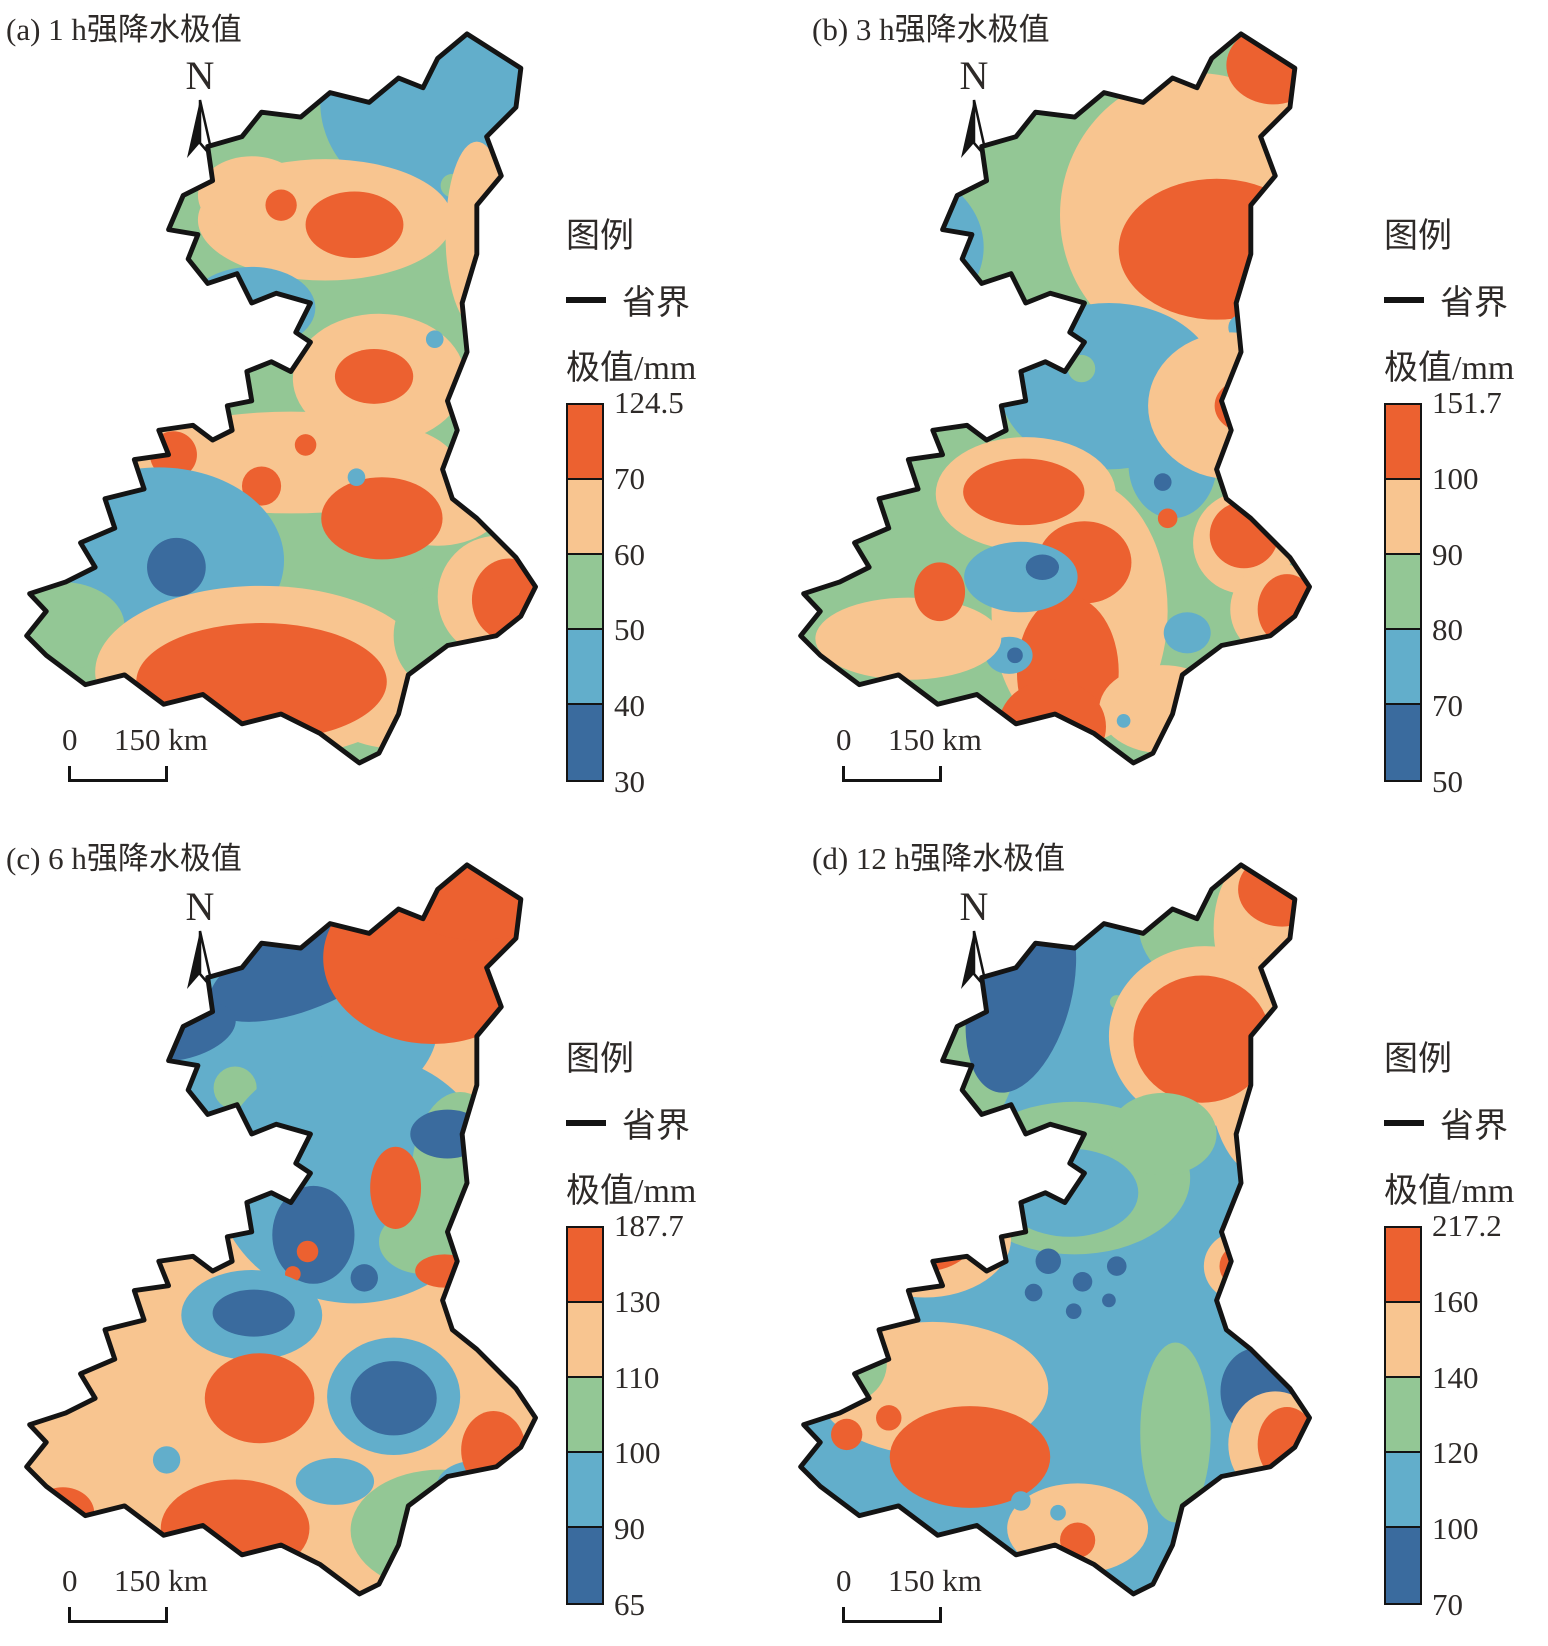 This screenshot has width=1548, height=1646. I want to click on map-legend: 图例 省界 极值/mm 187.7 130 110 100, so click(661, 1326).